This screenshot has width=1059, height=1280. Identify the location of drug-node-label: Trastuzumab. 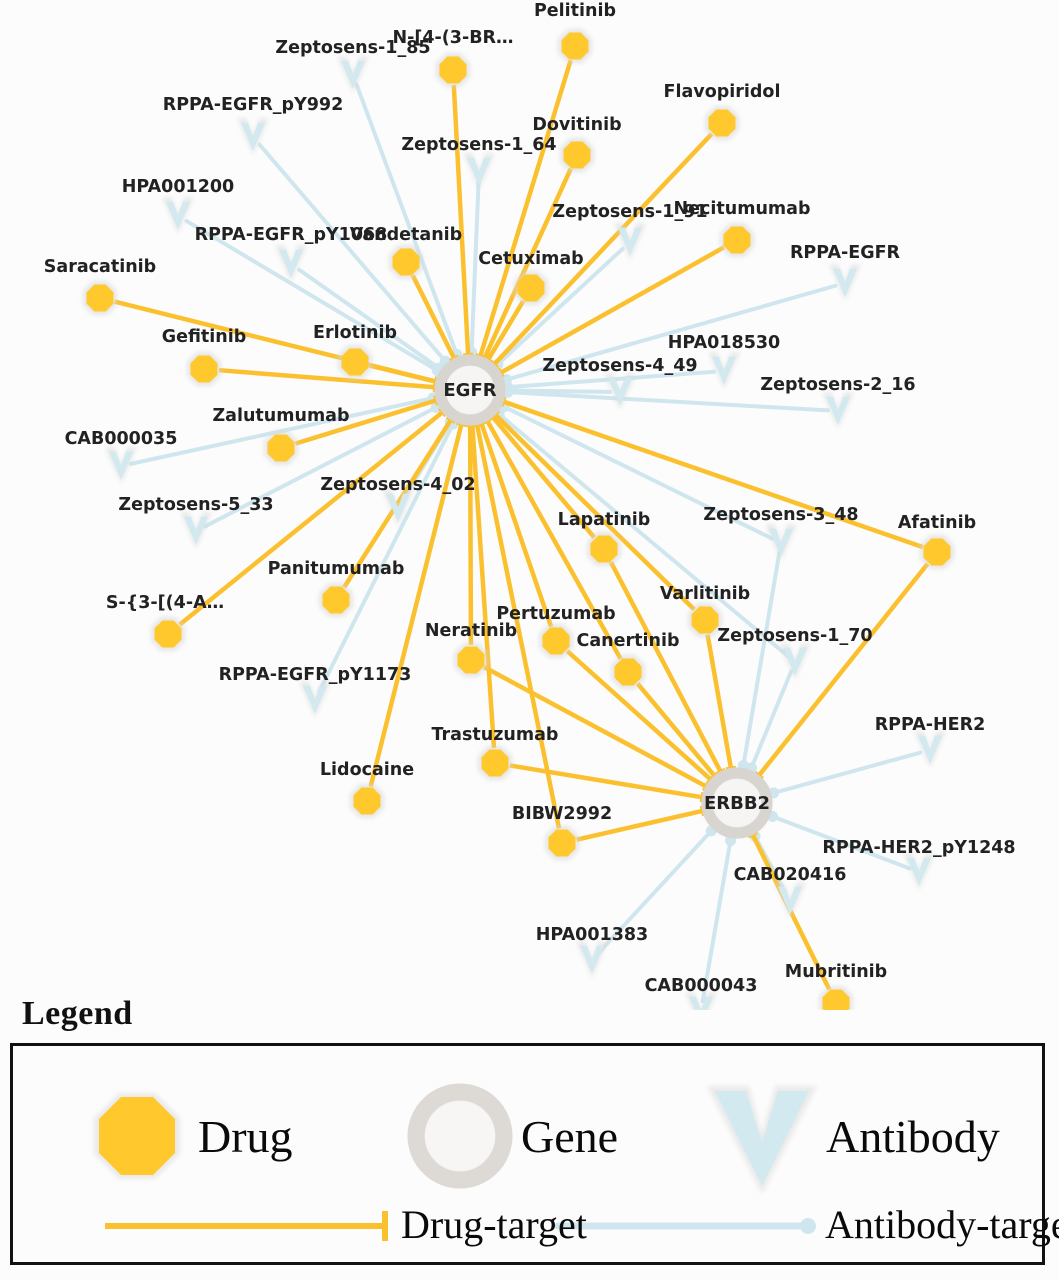
(495, 735).